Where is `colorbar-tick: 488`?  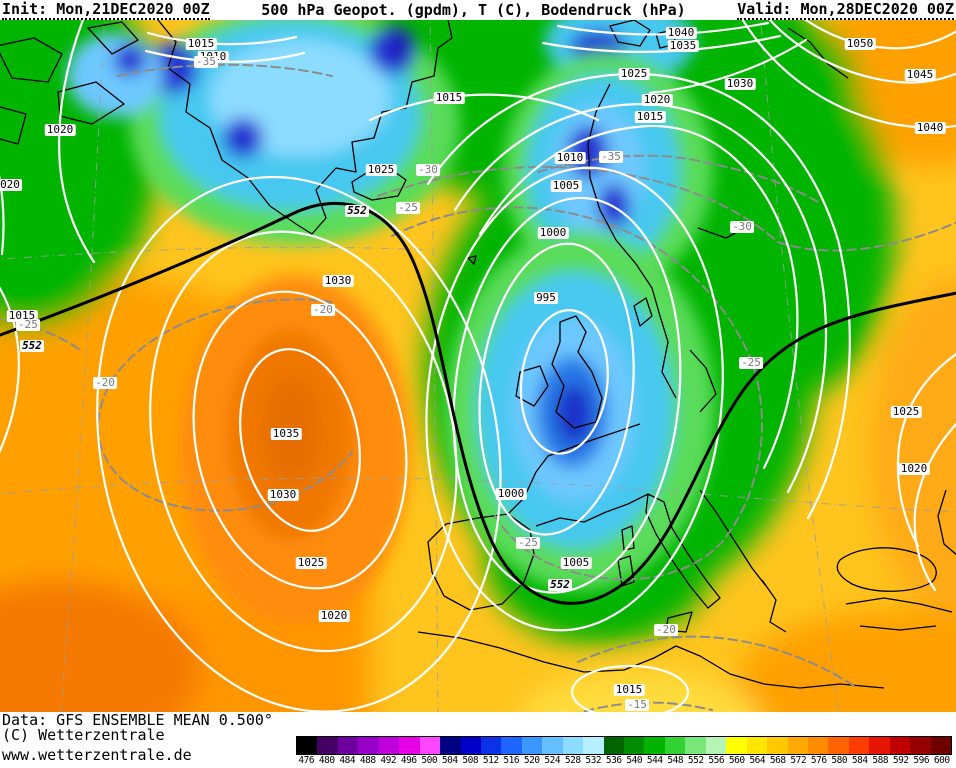
colorbar-tick: 488 is located at coordinates (367, 760).